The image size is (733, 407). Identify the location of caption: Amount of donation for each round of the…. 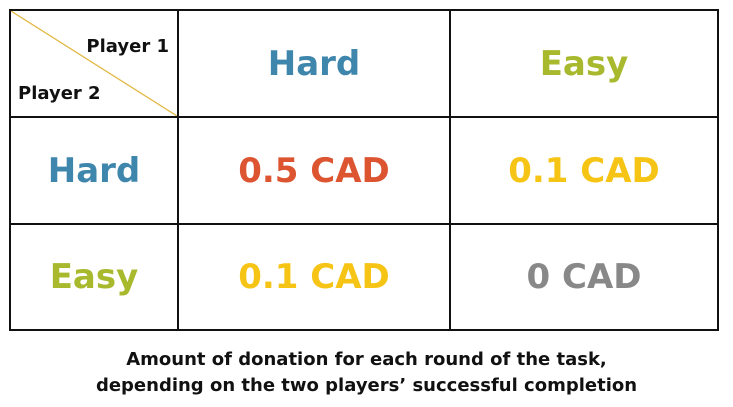
(366, 373).